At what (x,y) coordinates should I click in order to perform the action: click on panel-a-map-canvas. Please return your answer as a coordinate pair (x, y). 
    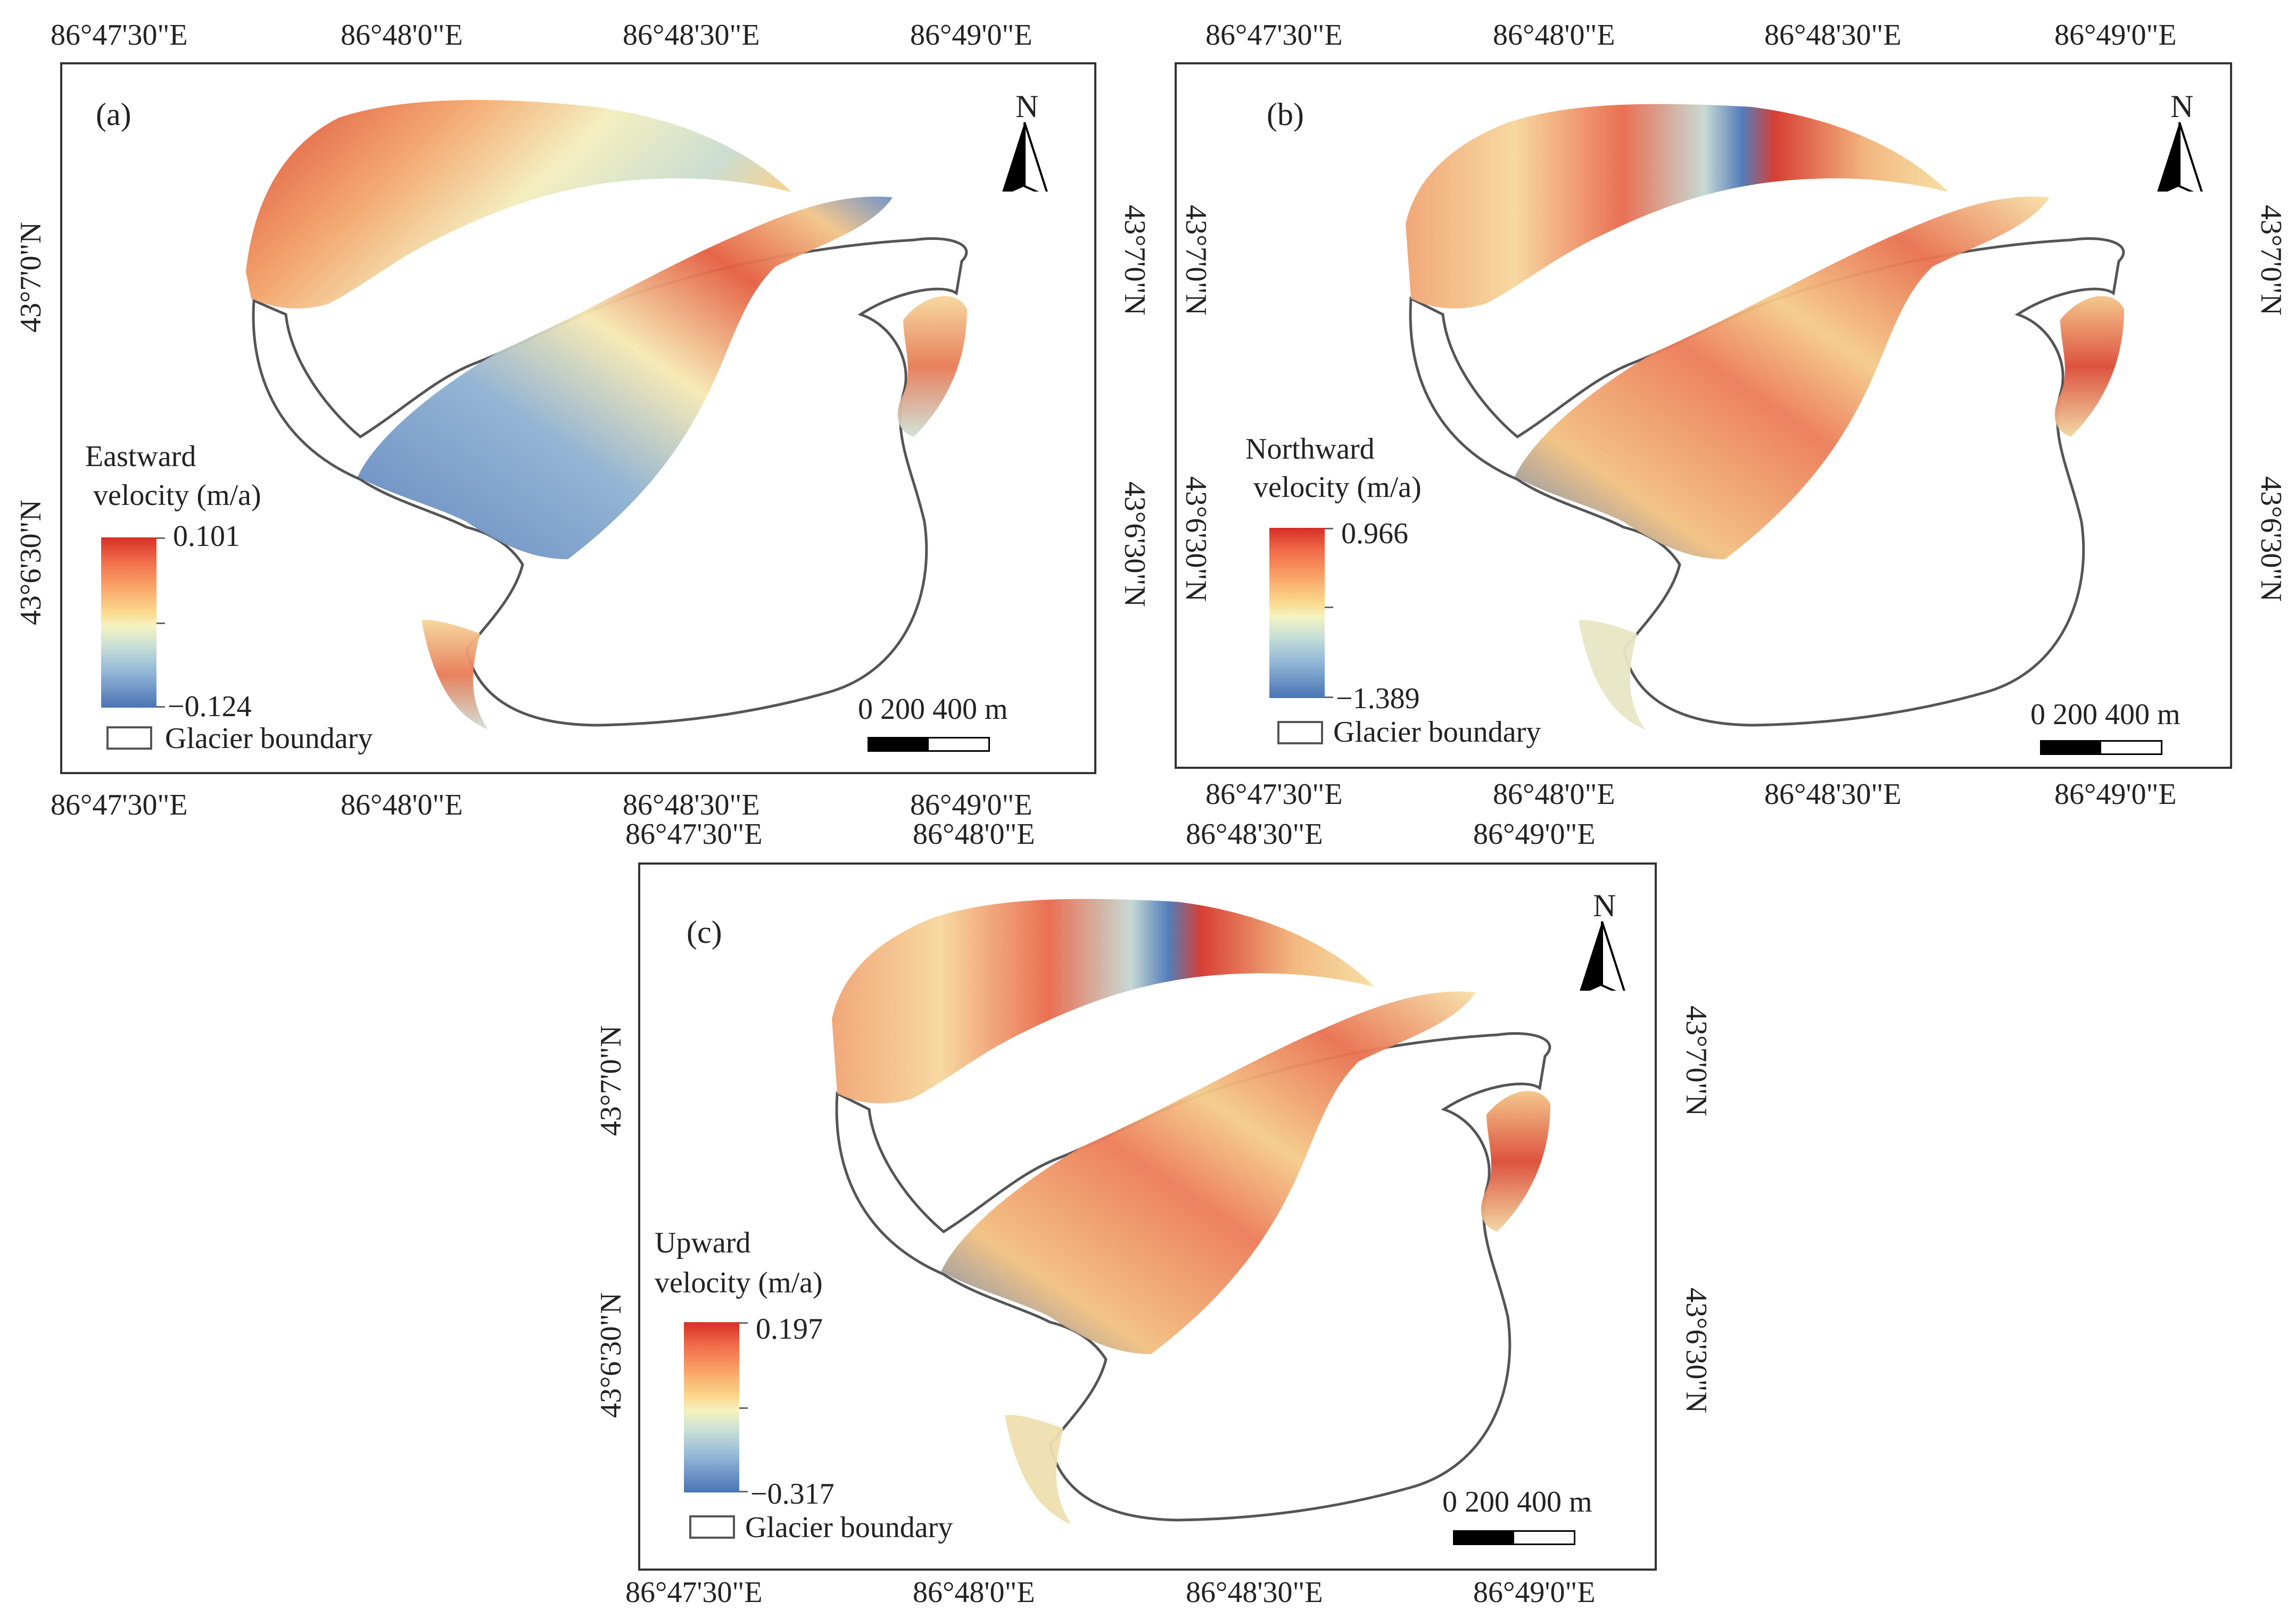
    Looking at the image, I should click on (607, 414).